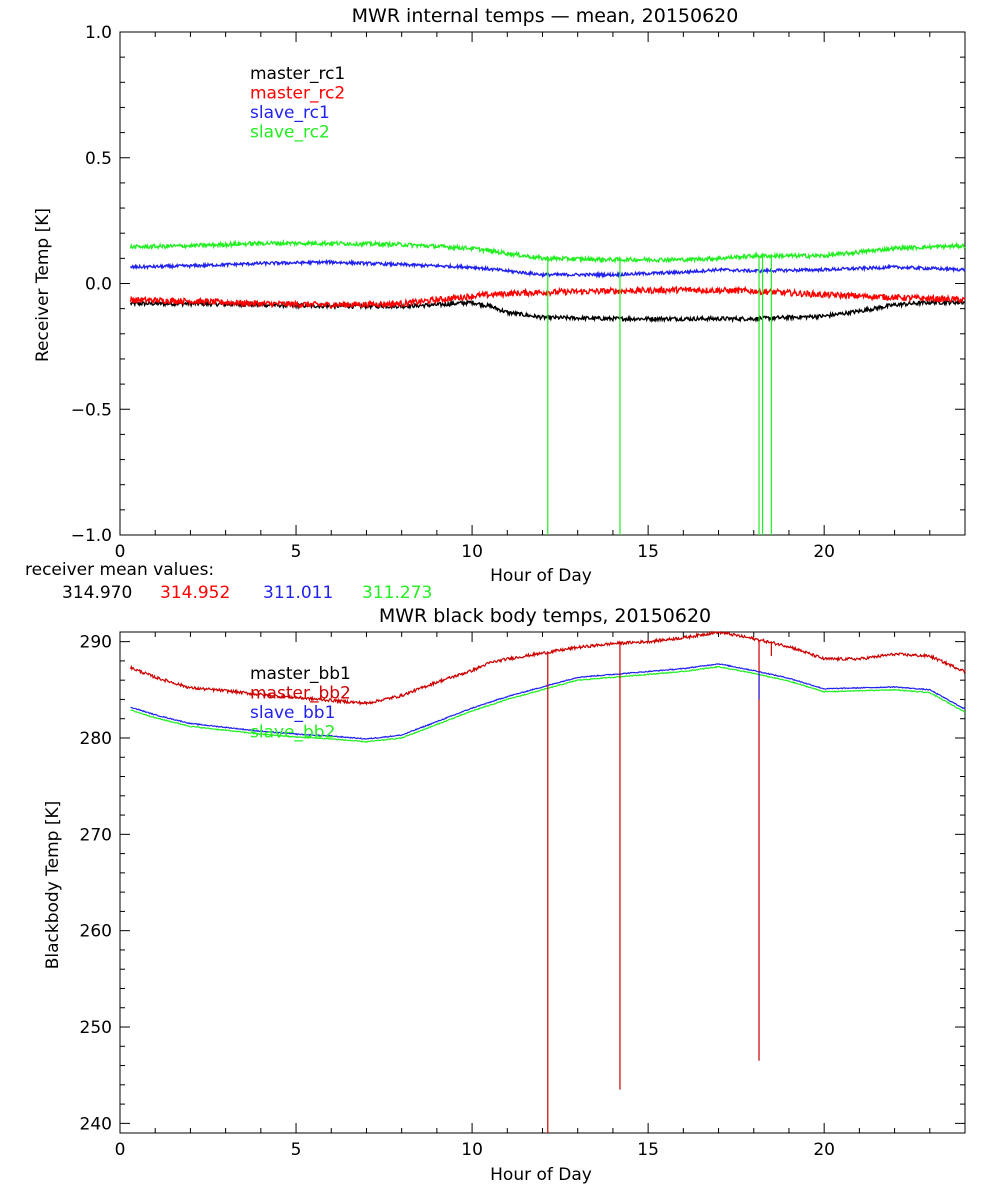 The image size is (1000, 1200). Describe the element at coordinates (290, 113) in the screenshot. I see `legend-entry-slave_rc1: slave_rc1` at that location.